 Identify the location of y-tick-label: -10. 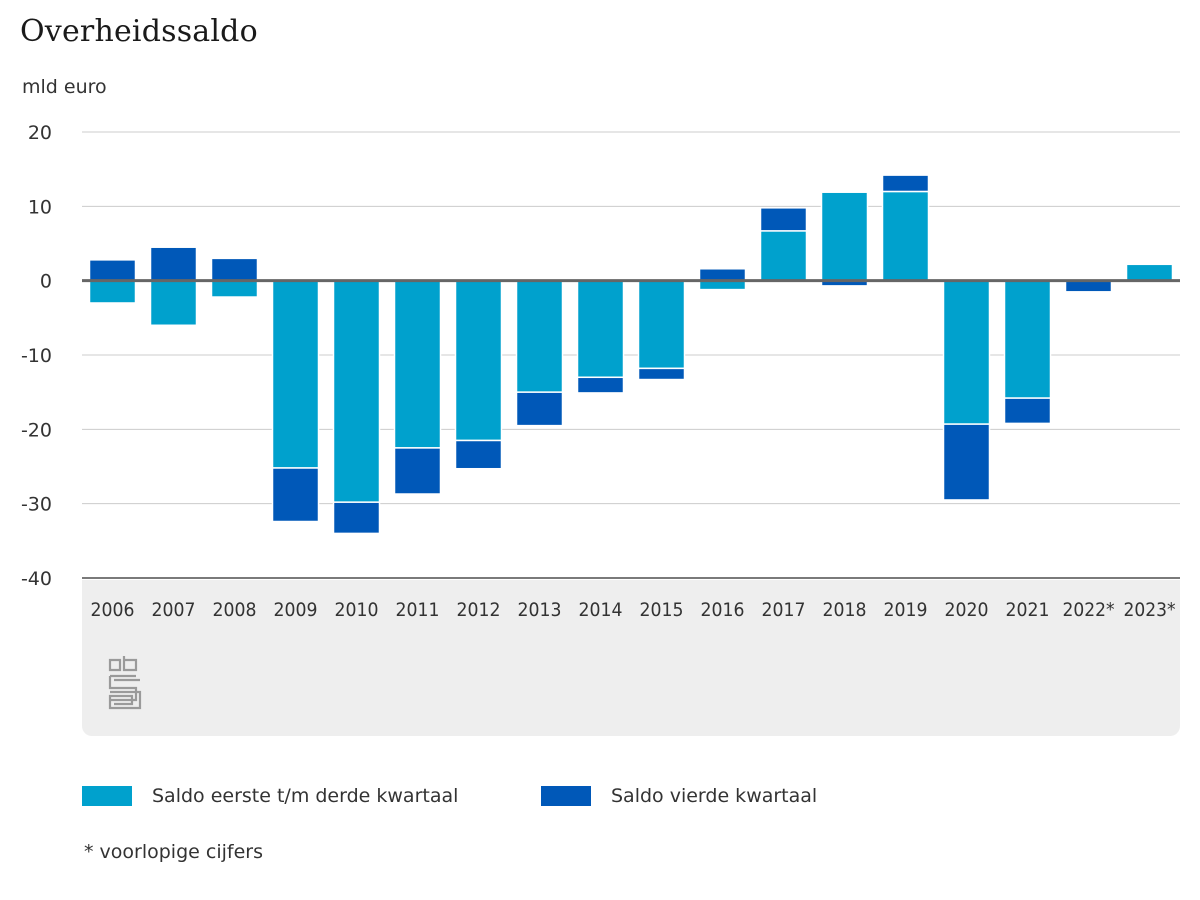
(36, 356).